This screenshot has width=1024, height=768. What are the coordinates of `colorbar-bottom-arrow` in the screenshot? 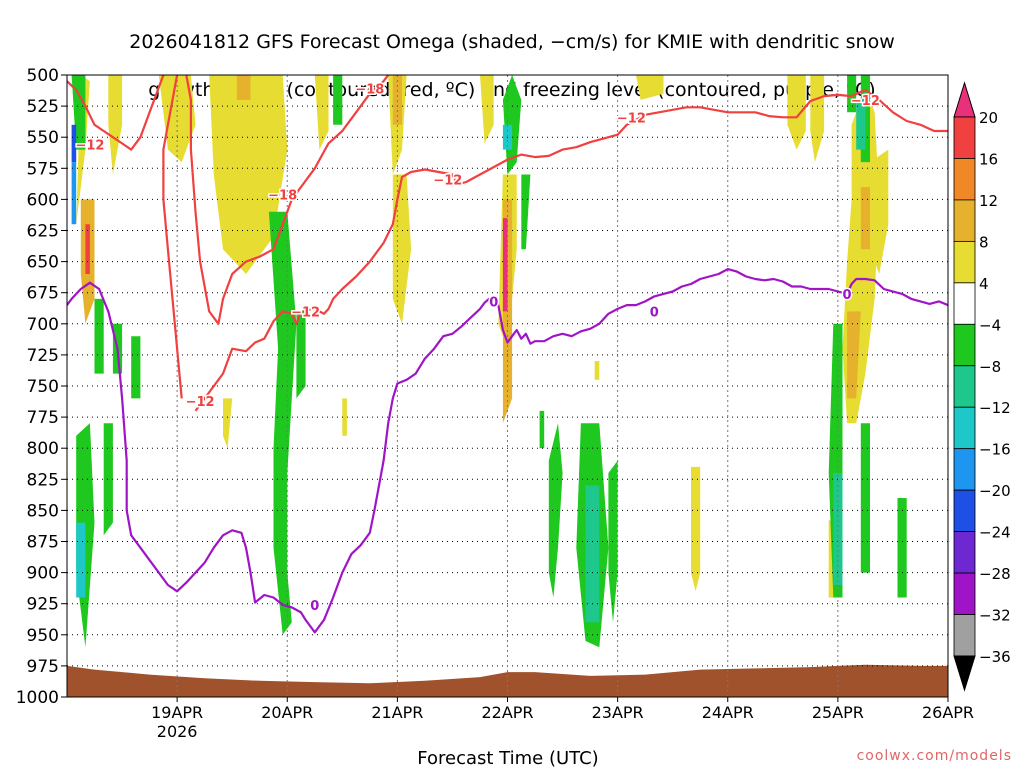 It's located at (964, 673).